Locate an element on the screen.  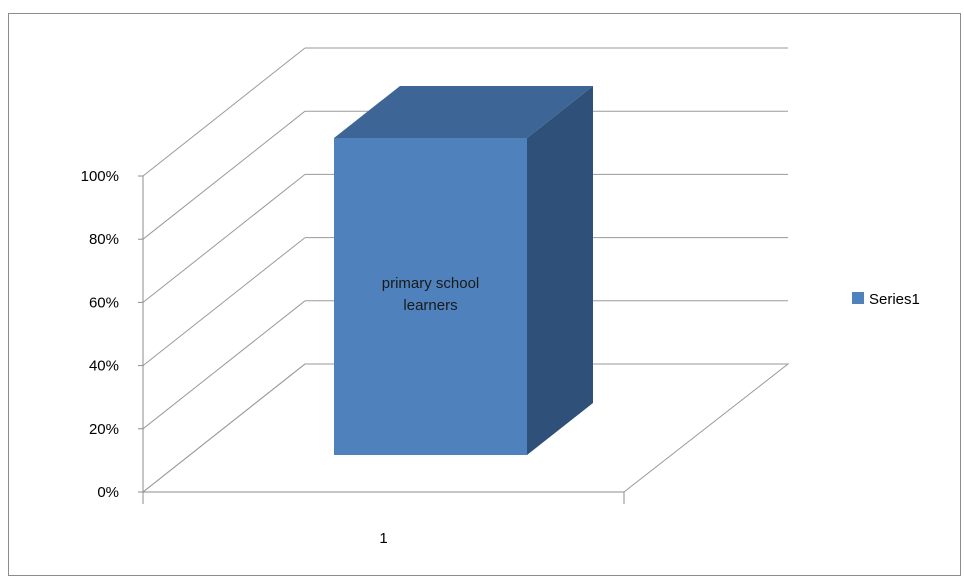
x-tick-labels: 1 is located at coordinates (383, 538).